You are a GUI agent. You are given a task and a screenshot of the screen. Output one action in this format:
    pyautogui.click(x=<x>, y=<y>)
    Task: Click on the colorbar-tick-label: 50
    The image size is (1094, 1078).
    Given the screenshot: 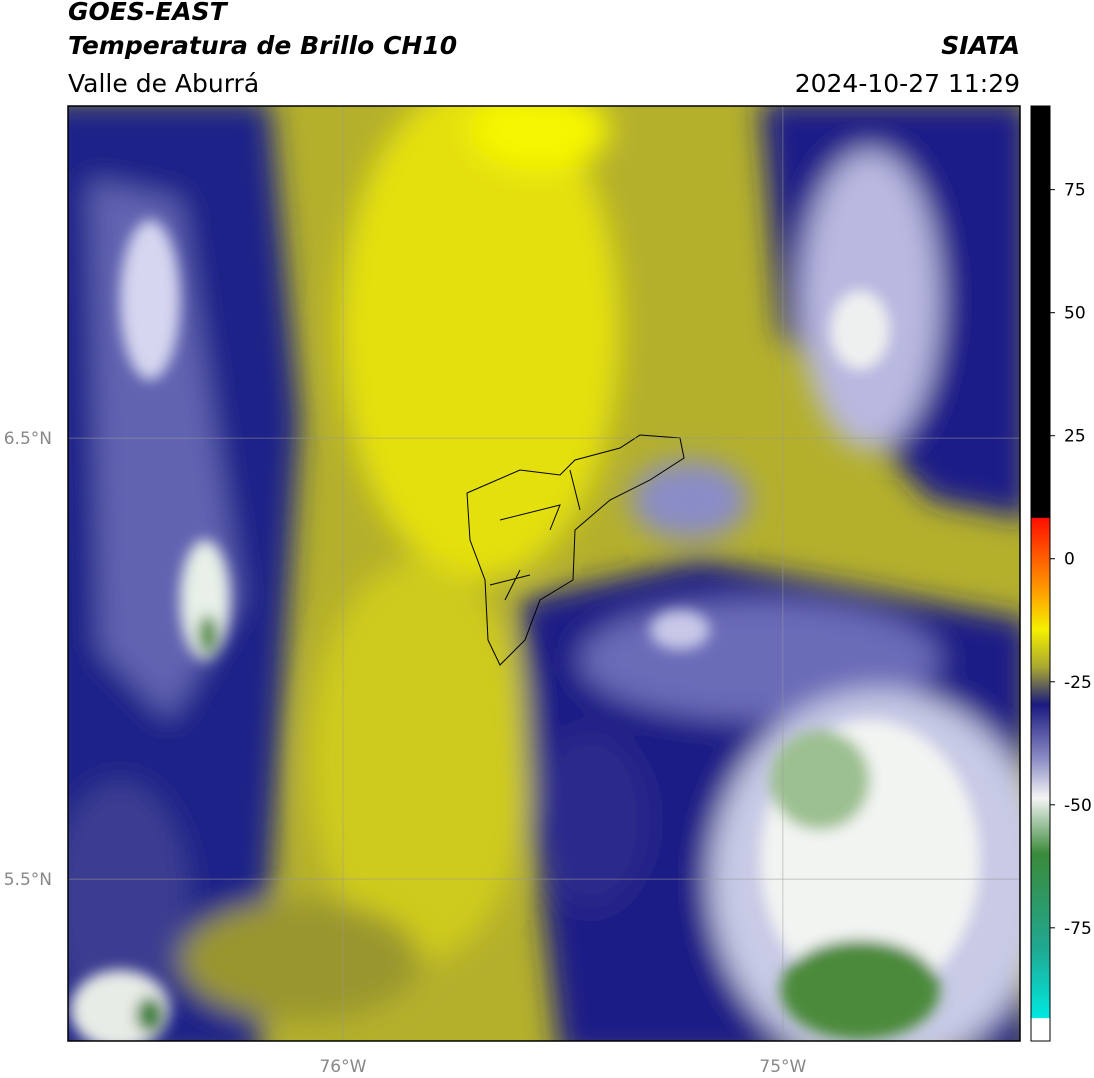 What is the action you would take?
    pyautogui.click(x=1075, y=314)
    